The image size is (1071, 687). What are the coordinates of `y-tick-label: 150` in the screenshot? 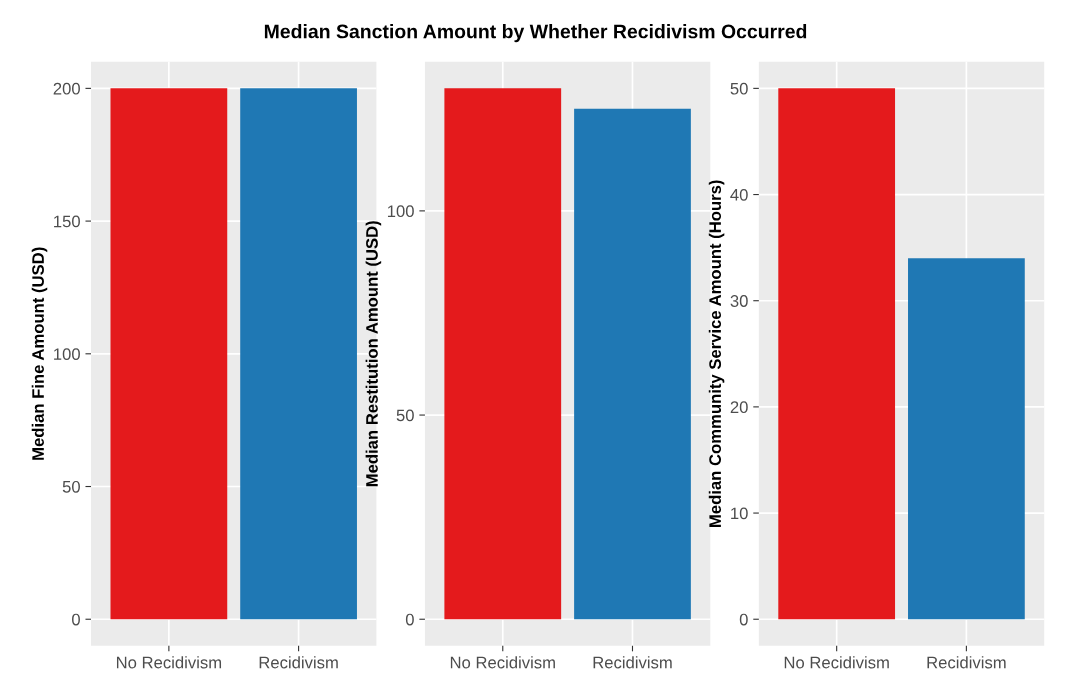 It's located at (67, 221).